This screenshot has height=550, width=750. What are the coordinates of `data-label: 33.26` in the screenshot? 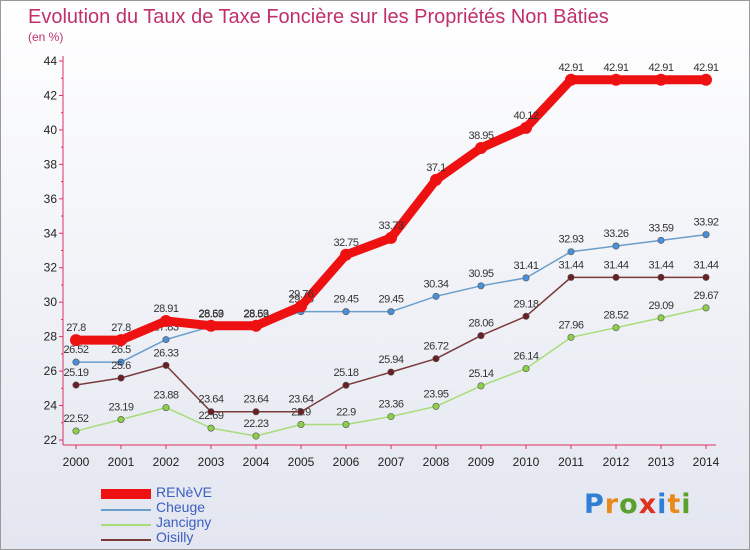 It's located at (615, 234).